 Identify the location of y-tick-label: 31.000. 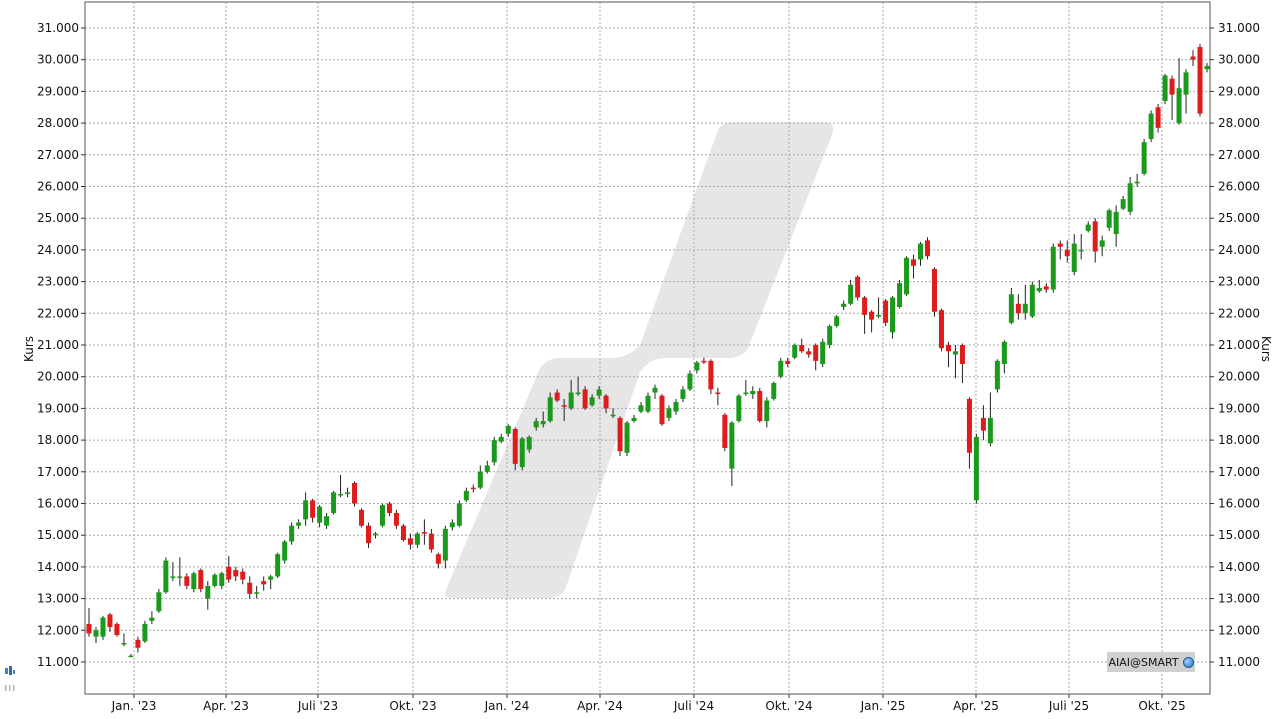
(1239, 28).